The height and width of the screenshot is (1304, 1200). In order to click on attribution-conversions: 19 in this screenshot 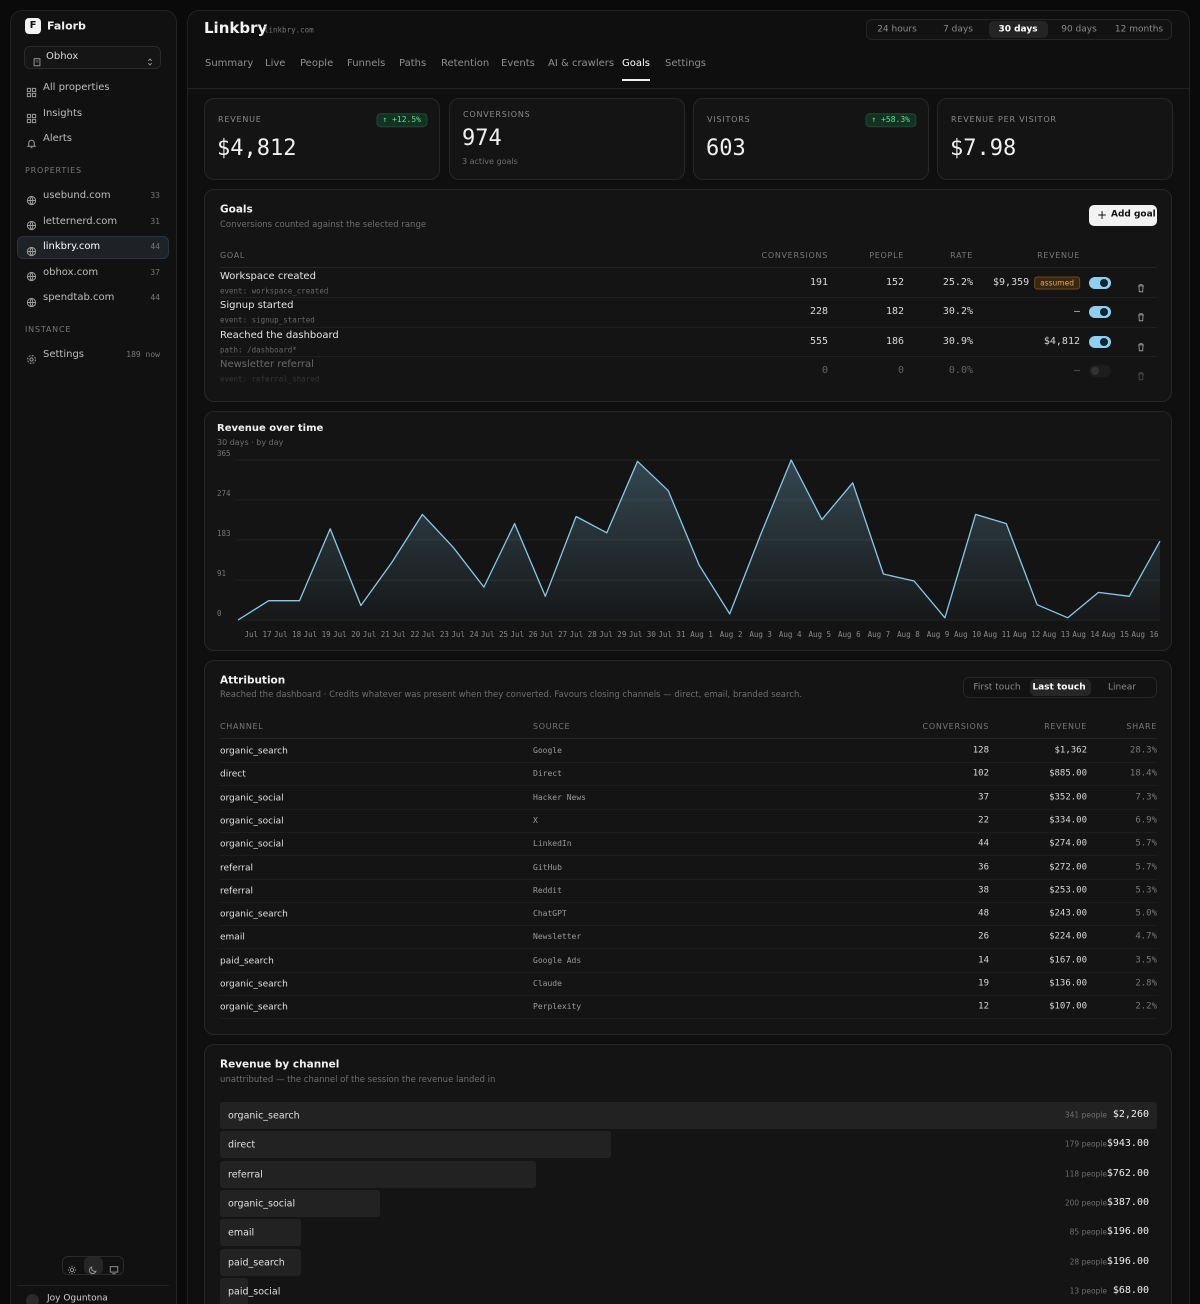, I will do `click(983, 983)`.